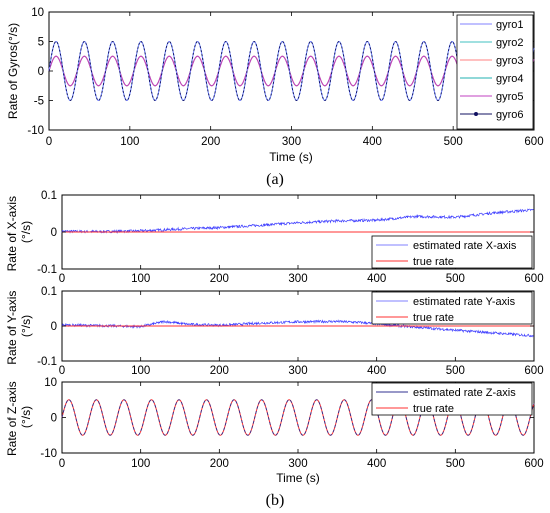 The width and height of the screenshot is (550, 513). Describe the element at coordinates (510, 43) in the screenshot. I see `legend-label-gyro2: gyro2` at that location.